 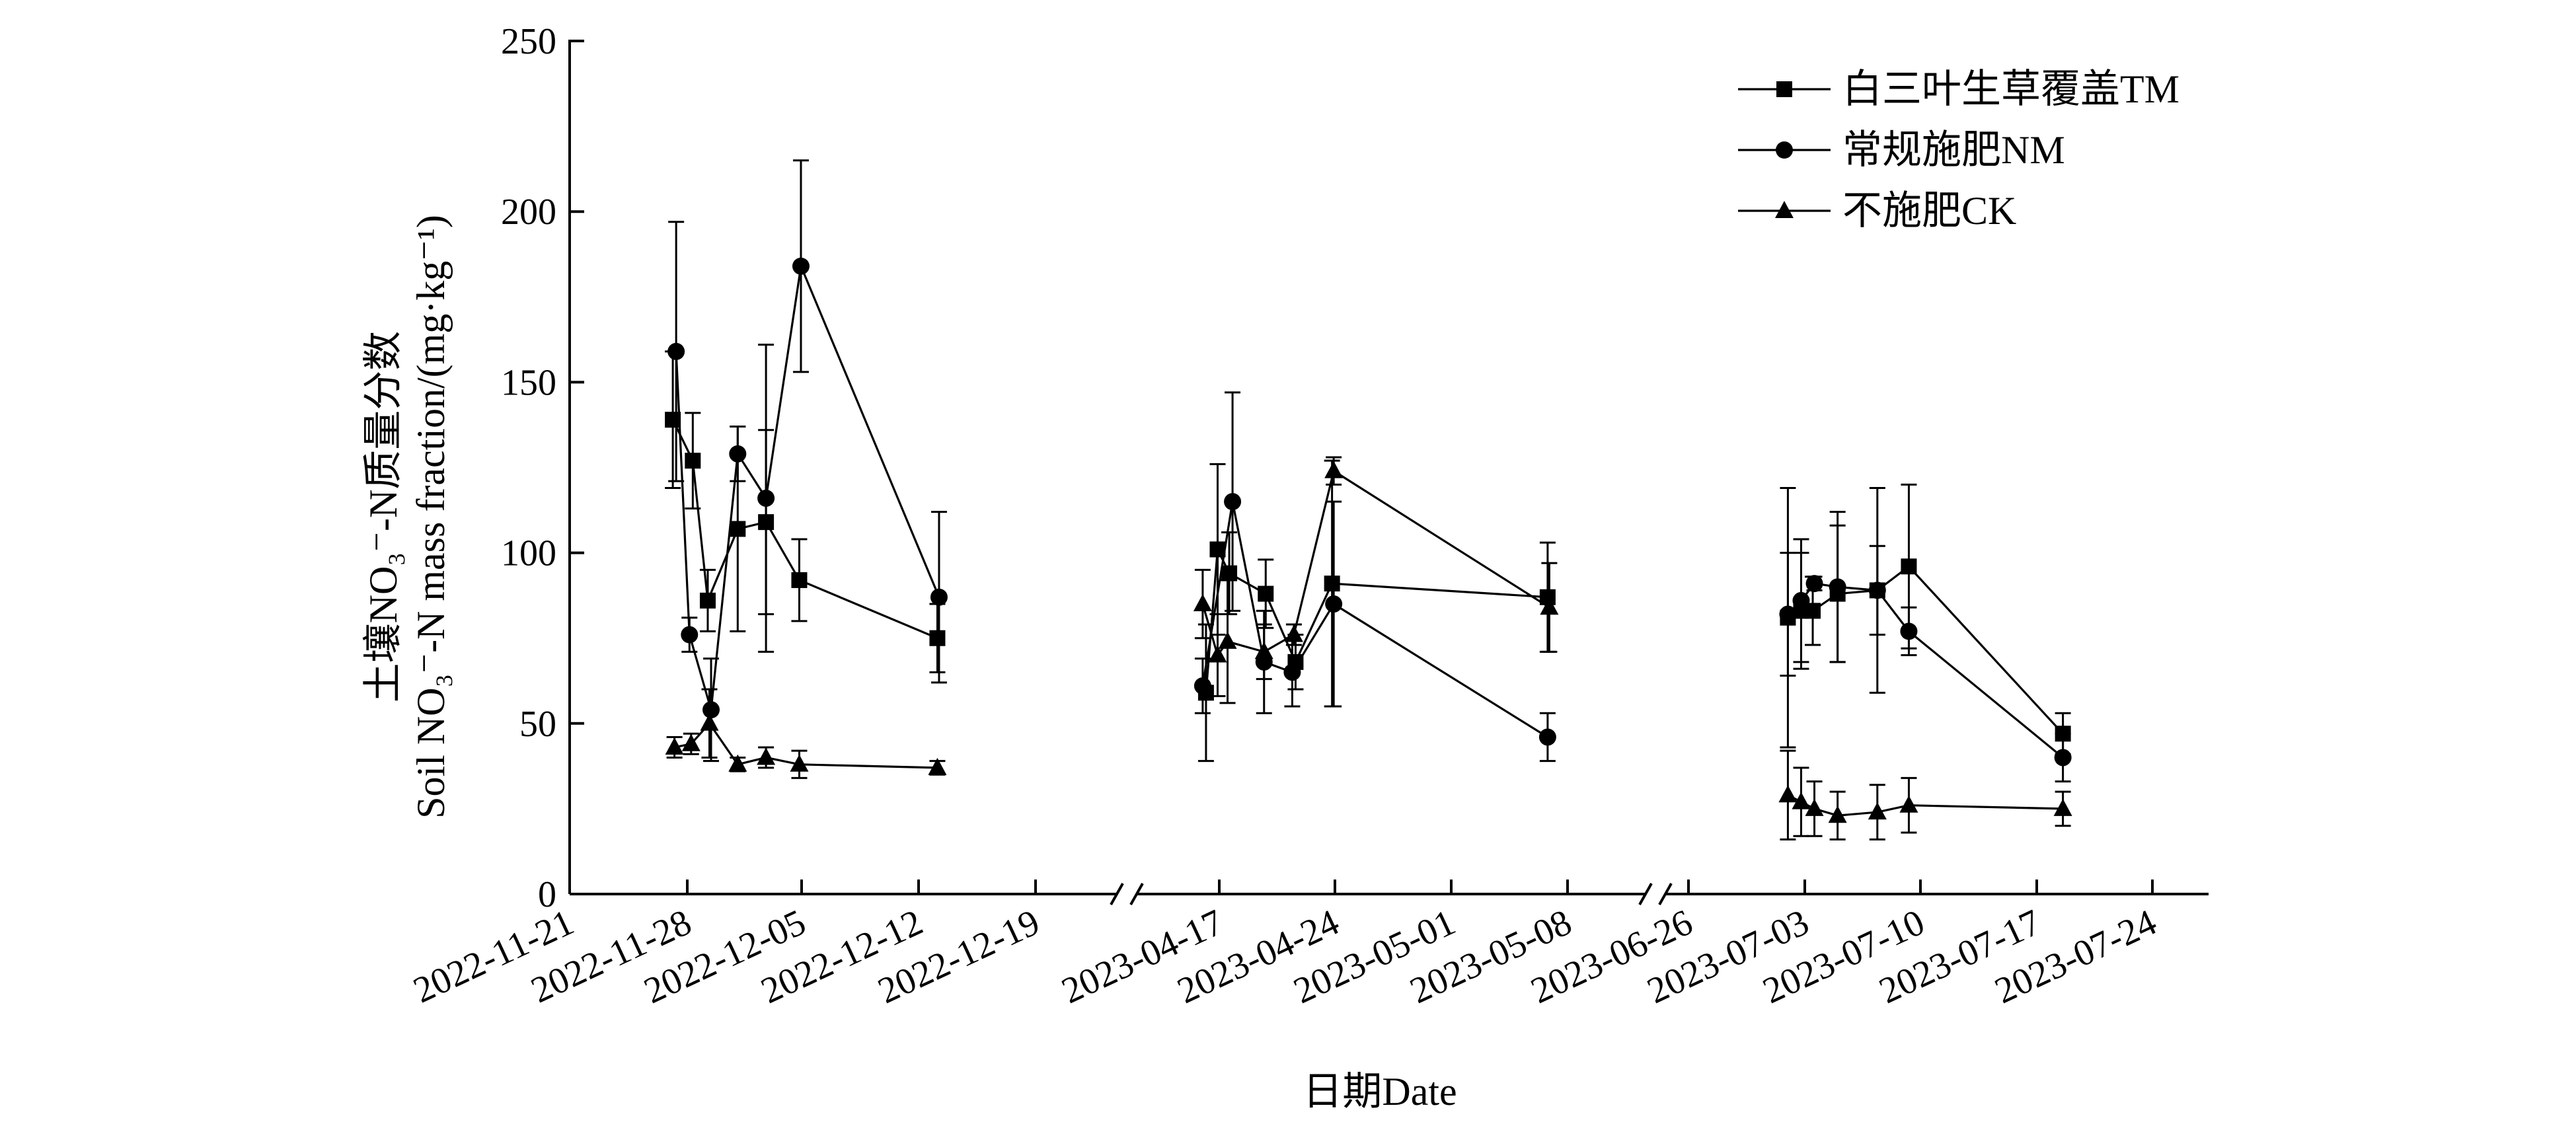 What do you see at coordinates (528, 382) in the screenshot?
I see `y-tick-label-150: 150` at bounding box center [528, 382].